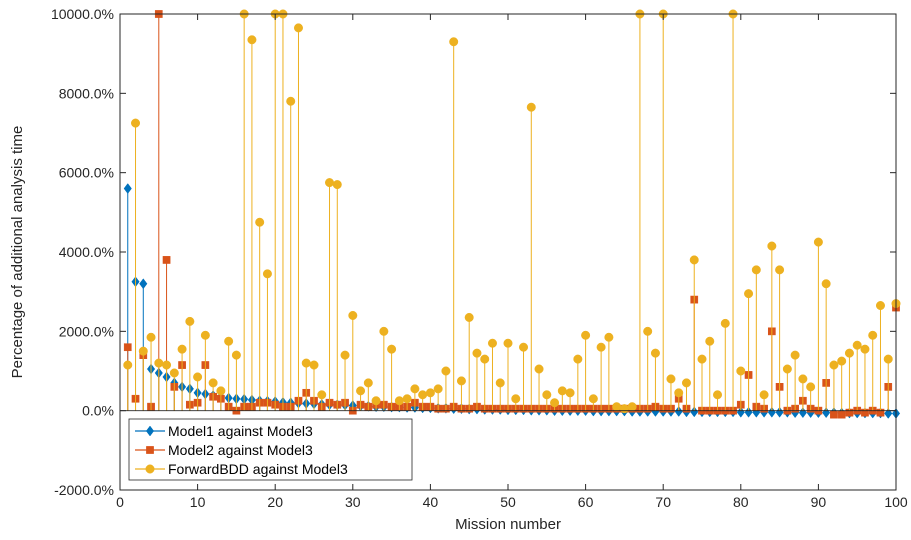  I want to click on legend-label: Model2 against Model3, so click(240, 450).